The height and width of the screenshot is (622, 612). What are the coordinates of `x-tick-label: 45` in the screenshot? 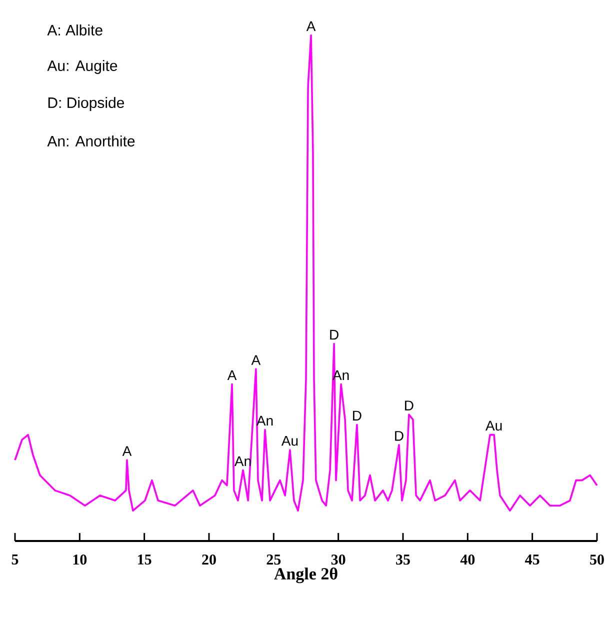 It's located at (532, 559).